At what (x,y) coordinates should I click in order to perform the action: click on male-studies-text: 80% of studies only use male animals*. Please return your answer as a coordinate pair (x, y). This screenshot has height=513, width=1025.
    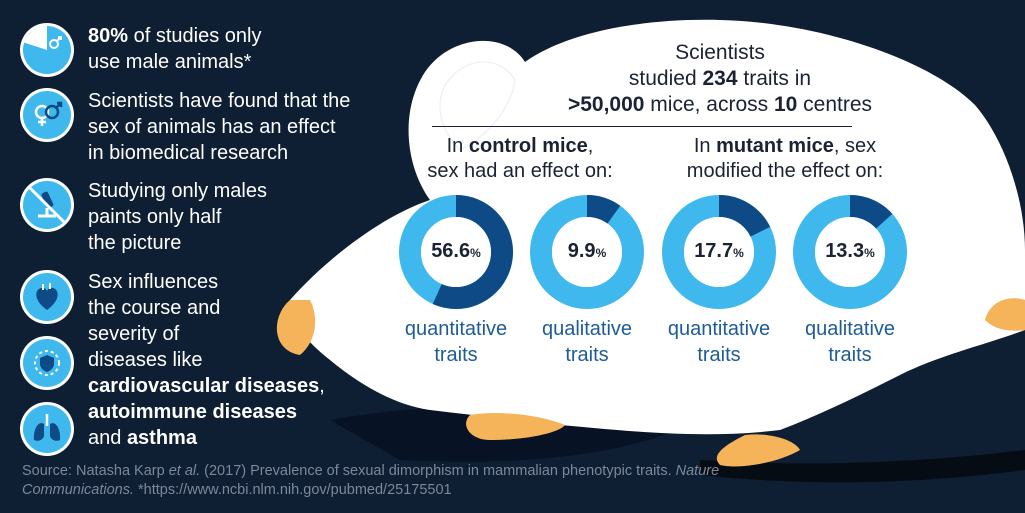
    Looking at the image, I should click on (175, 49).